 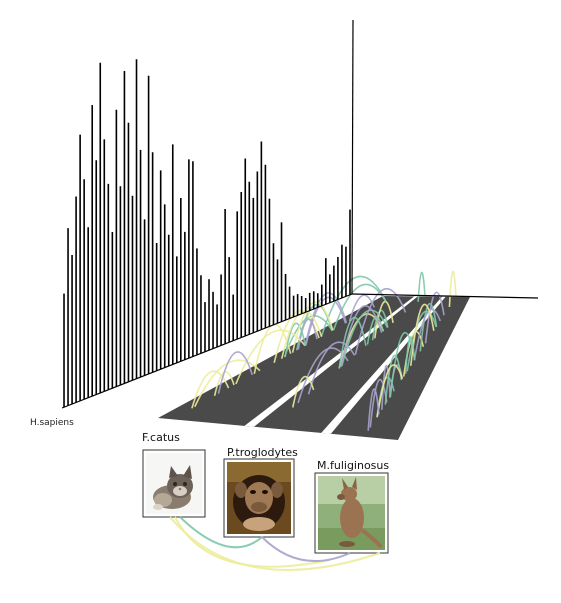 I want to click on species-cards: F.catus P.troglodytes, so click(x=265, y=492).